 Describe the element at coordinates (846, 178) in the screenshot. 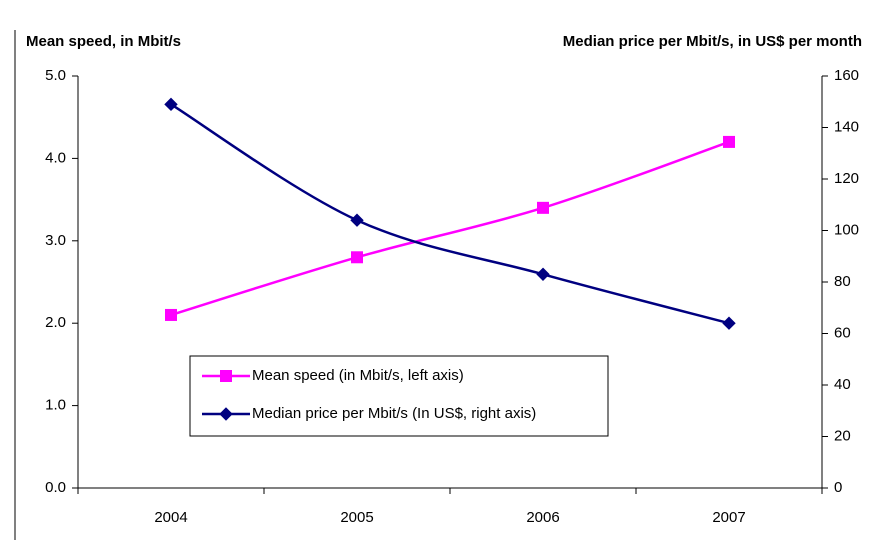

I see `y2-tick-label: 120` at that location.